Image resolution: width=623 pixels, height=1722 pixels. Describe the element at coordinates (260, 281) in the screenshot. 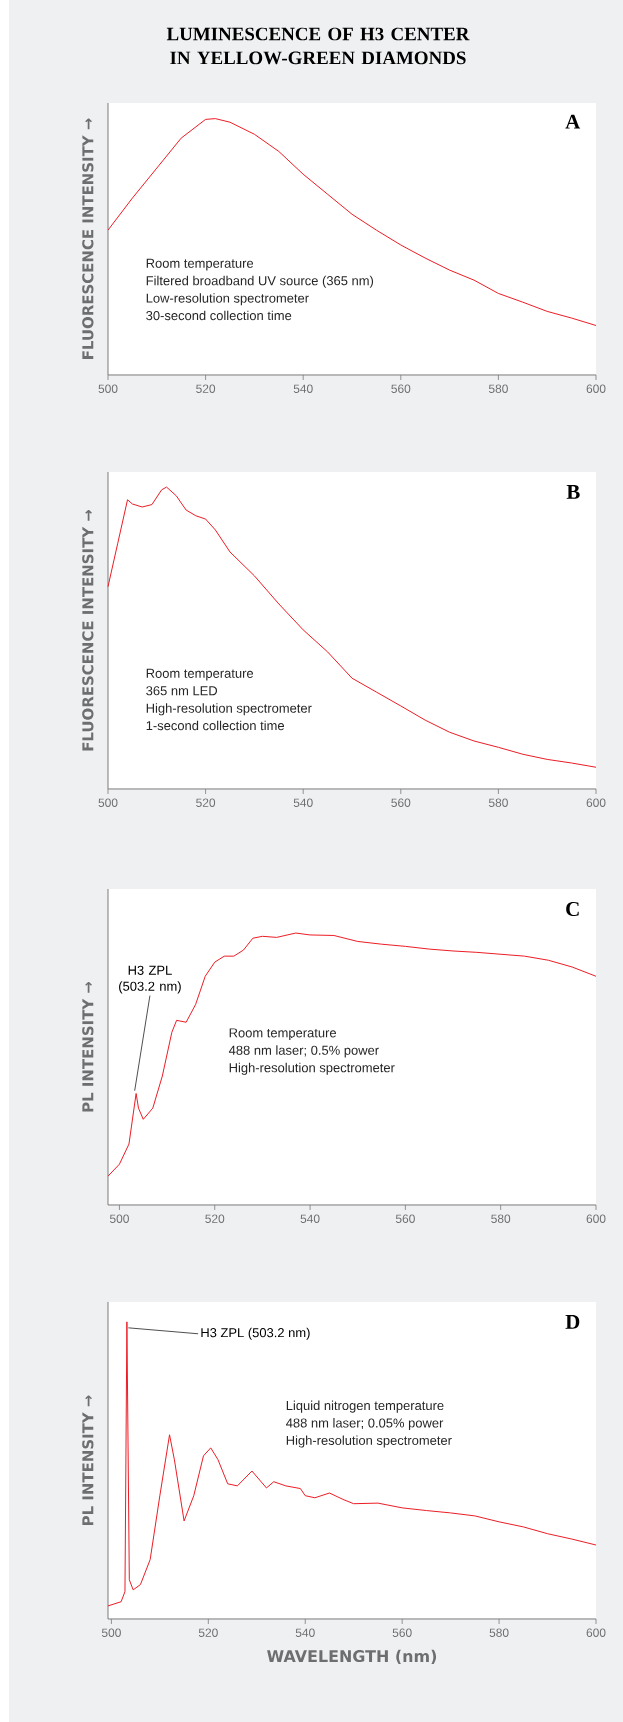

I see `annotation: Filtered broadband UV source (365 nm)` at that location.